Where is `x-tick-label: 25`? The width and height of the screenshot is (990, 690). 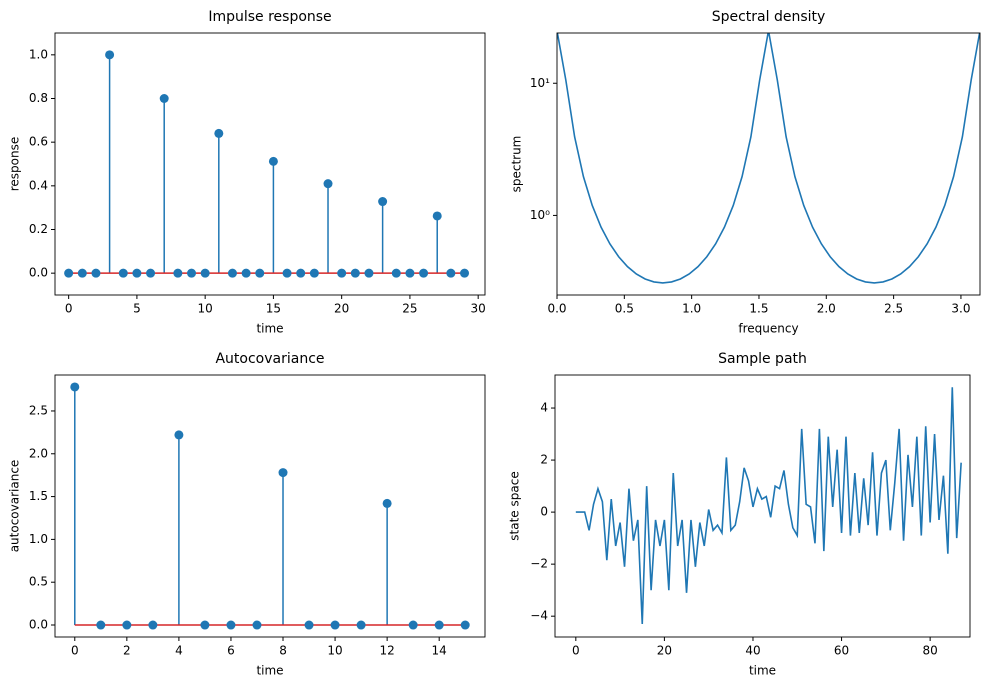
x-tick-label: 25 is located at coordinates (409, 309).